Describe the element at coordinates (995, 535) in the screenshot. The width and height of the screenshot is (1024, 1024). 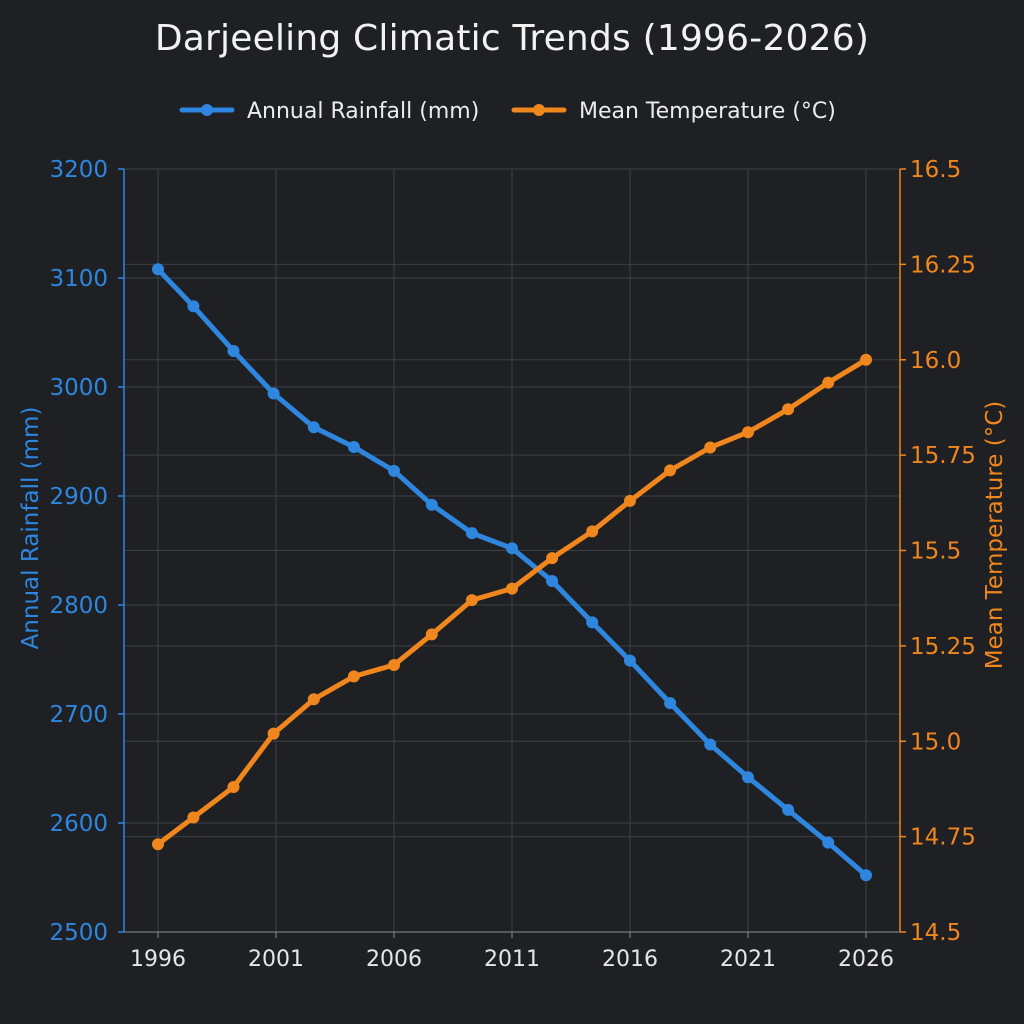
I see `right-axis-title: Mean Temperature (°C)` at that location.